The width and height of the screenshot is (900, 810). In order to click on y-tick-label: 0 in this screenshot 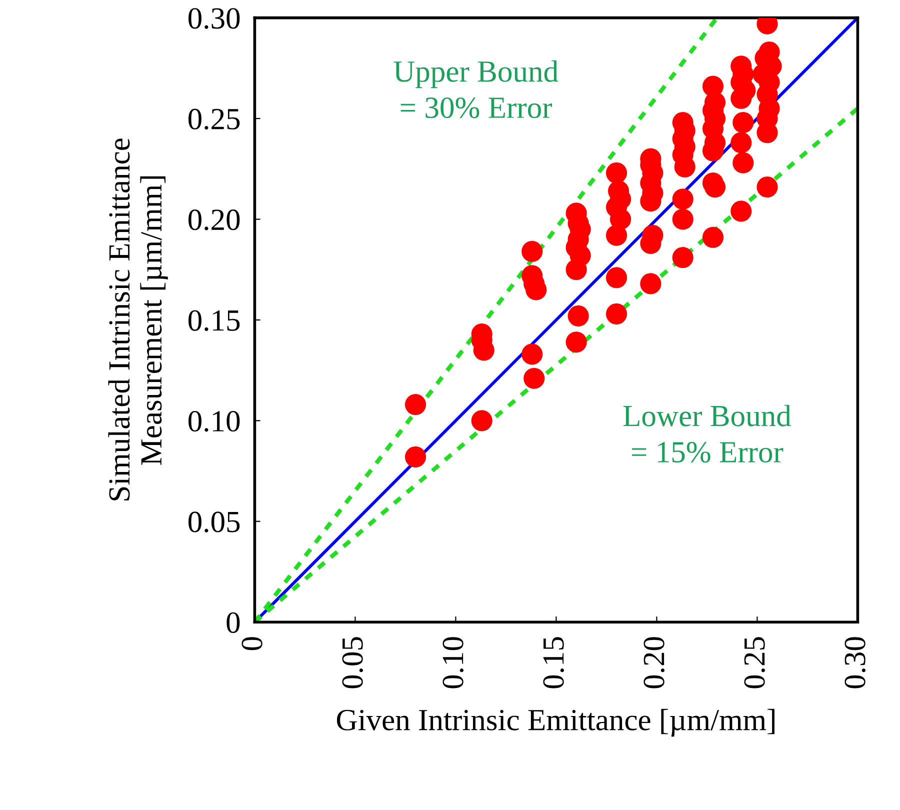, I will do `click(233, 622)`.